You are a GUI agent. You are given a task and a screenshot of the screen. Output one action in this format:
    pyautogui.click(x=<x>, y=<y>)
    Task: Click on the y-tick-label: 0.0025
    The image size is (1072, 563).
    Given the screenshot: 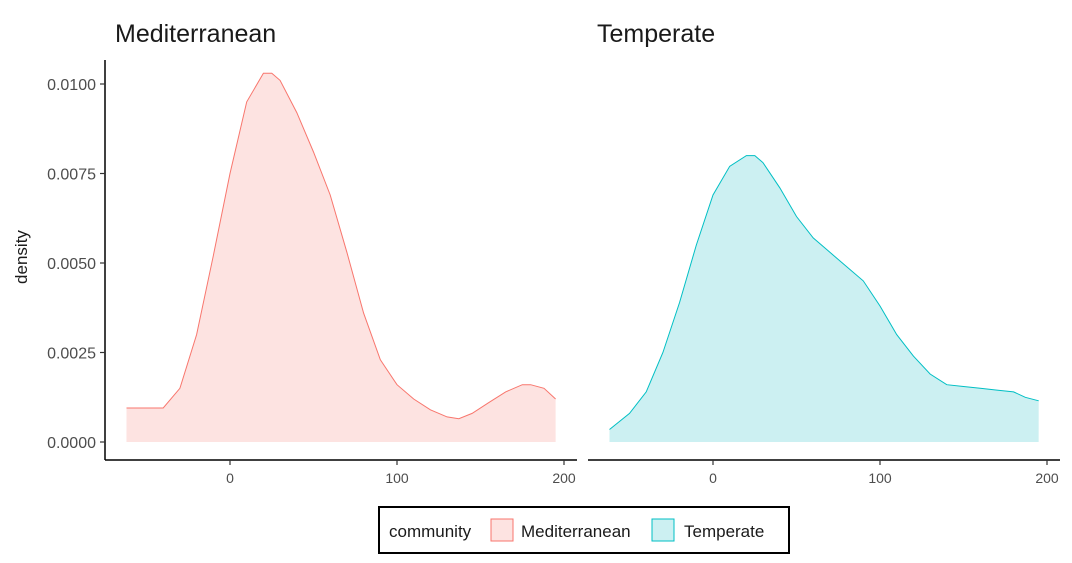 What is the action you would take?
    pyautogui.click(x=71, y=354)
    